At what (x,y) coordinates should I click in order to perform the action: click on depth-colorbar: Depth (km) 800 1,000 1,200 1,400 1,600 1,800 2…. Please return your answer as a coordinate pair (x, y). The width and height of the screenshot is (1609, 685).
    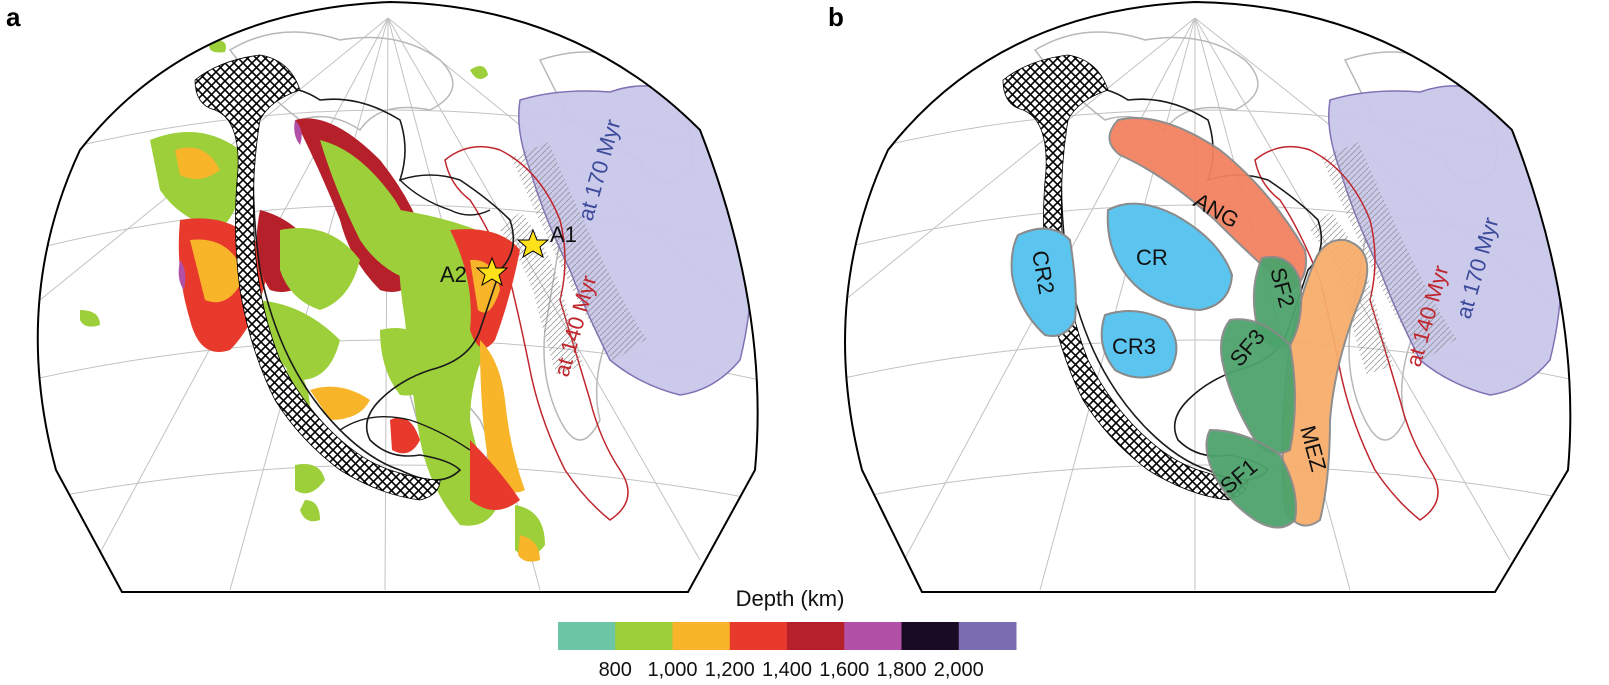
    Looking at the image, I should click on (787, 633).